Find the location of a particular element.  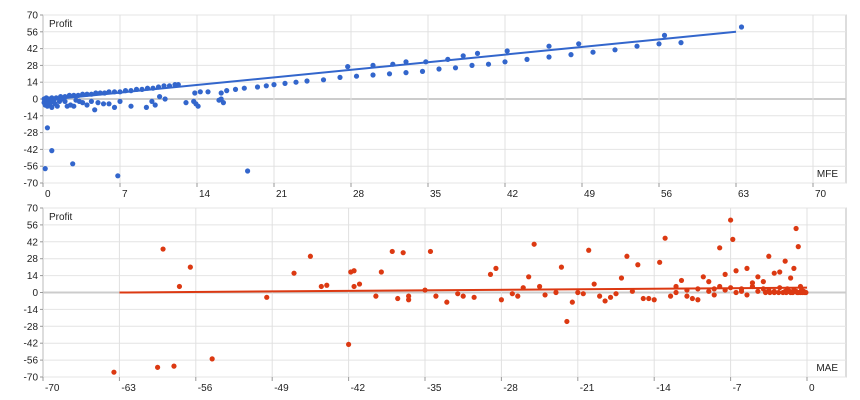

x-tick-label: 14 is located at coordinates (205, 194).